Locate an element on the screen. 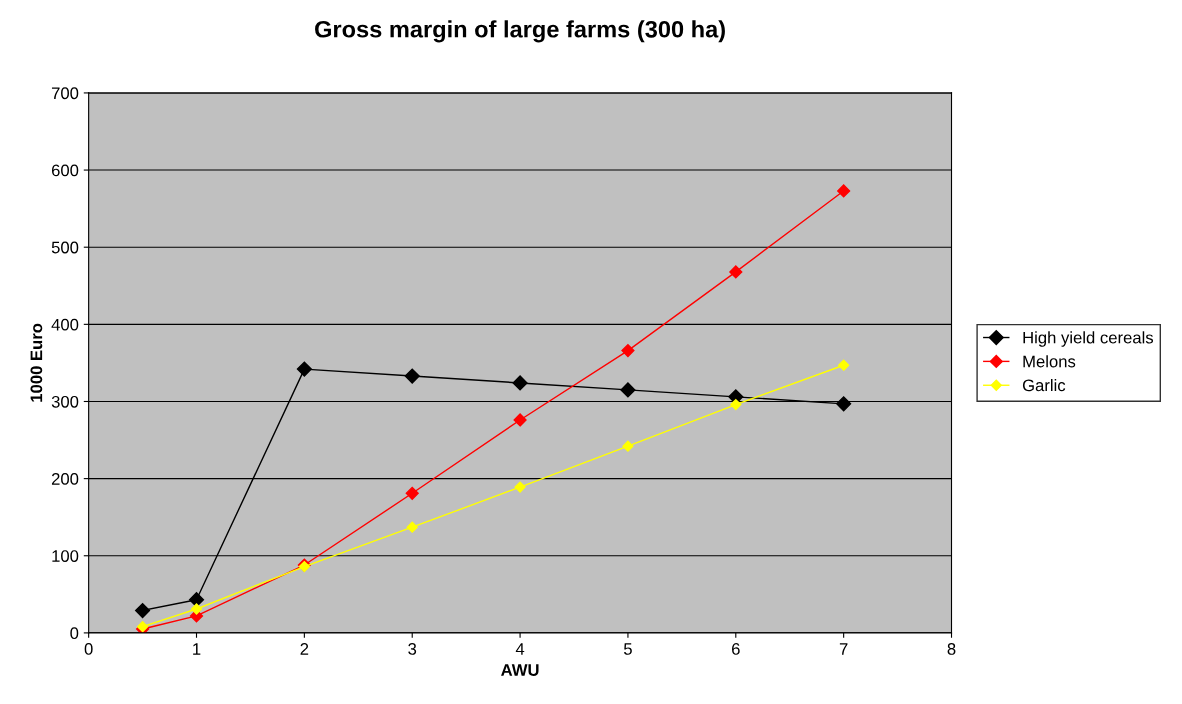  x-tick-label: 0 is located at coordinates (88, 649).